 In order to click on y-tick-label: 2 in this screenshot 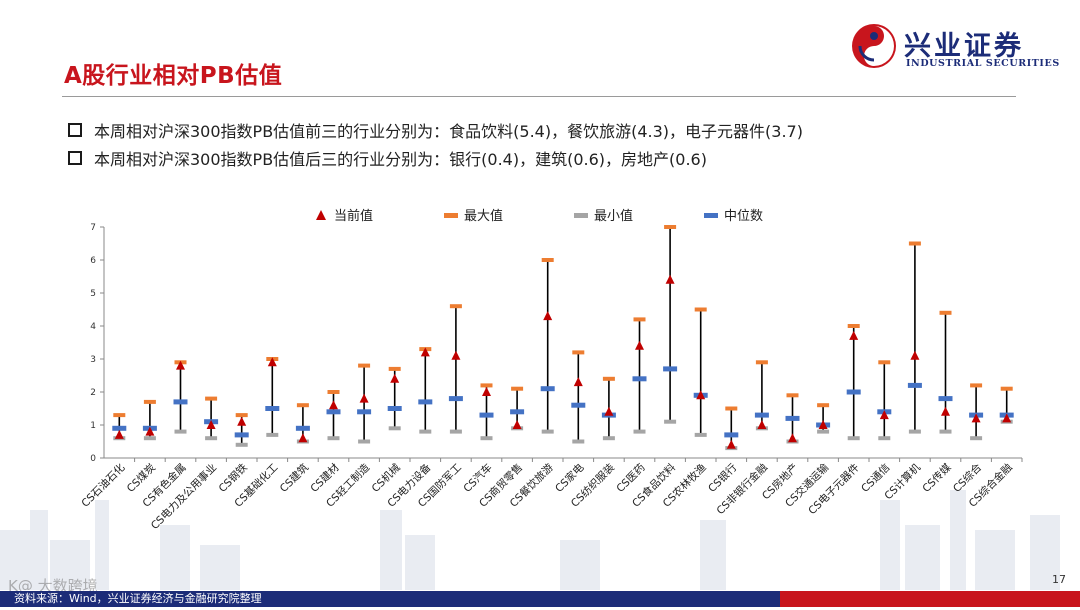, I will do `click(93, 393)`.